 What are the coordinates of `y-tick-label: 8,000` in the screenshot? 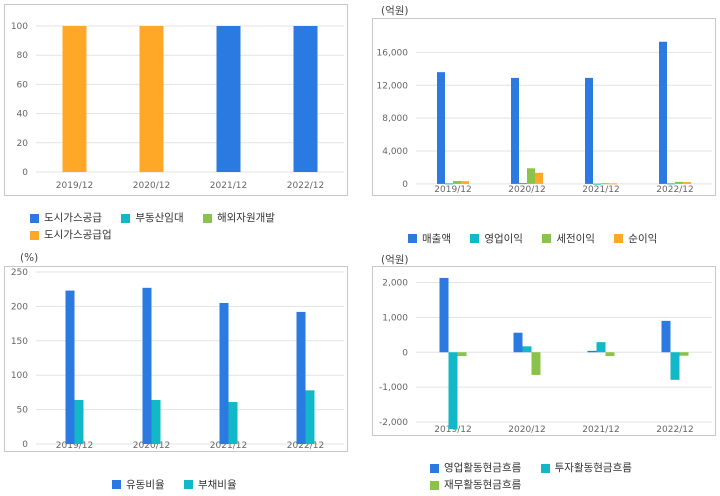 It's located at (395, 119).